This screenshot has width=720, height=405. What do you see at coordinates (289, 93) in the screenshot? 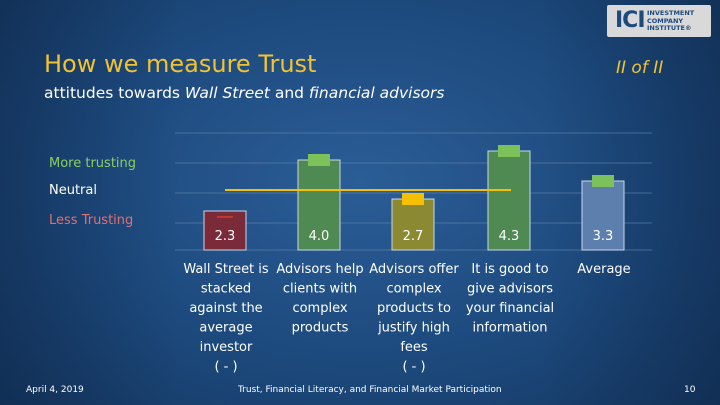
I see `subtitle-mid: and` at bounding box center [289, 93].